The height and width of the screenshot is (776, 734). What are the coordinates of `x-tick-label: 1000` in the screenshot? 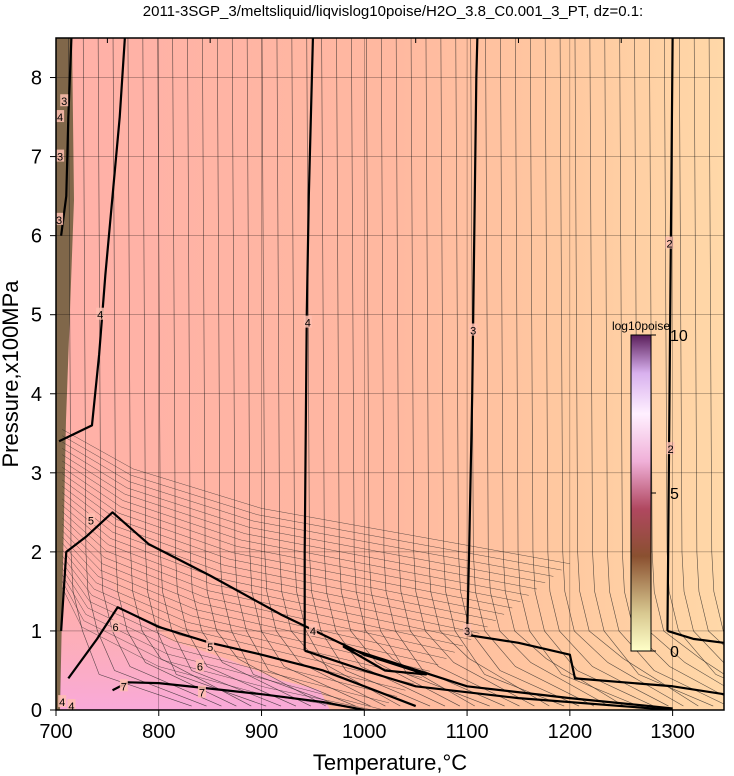 It's located at (364, 732).